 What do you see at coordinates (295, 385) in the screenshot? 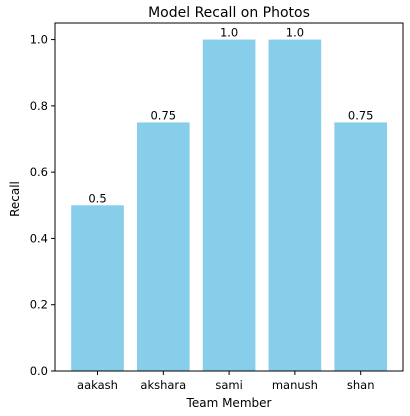
I see `x-tick-label: manush` at bounding box center [295, 385].